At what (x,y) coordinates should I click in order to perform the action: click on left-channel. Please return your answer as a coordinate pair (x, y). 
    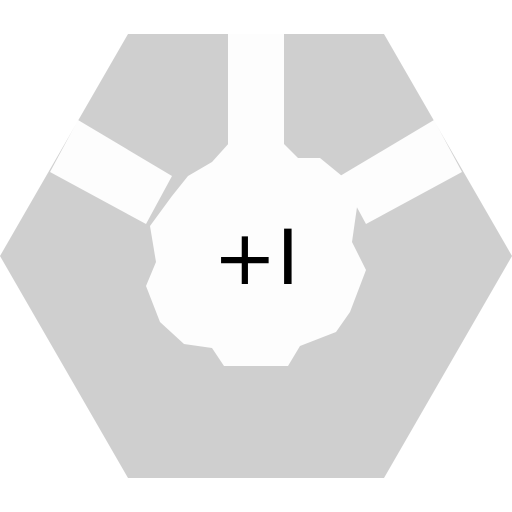
    Looking at the image, I should click on (111, 172).